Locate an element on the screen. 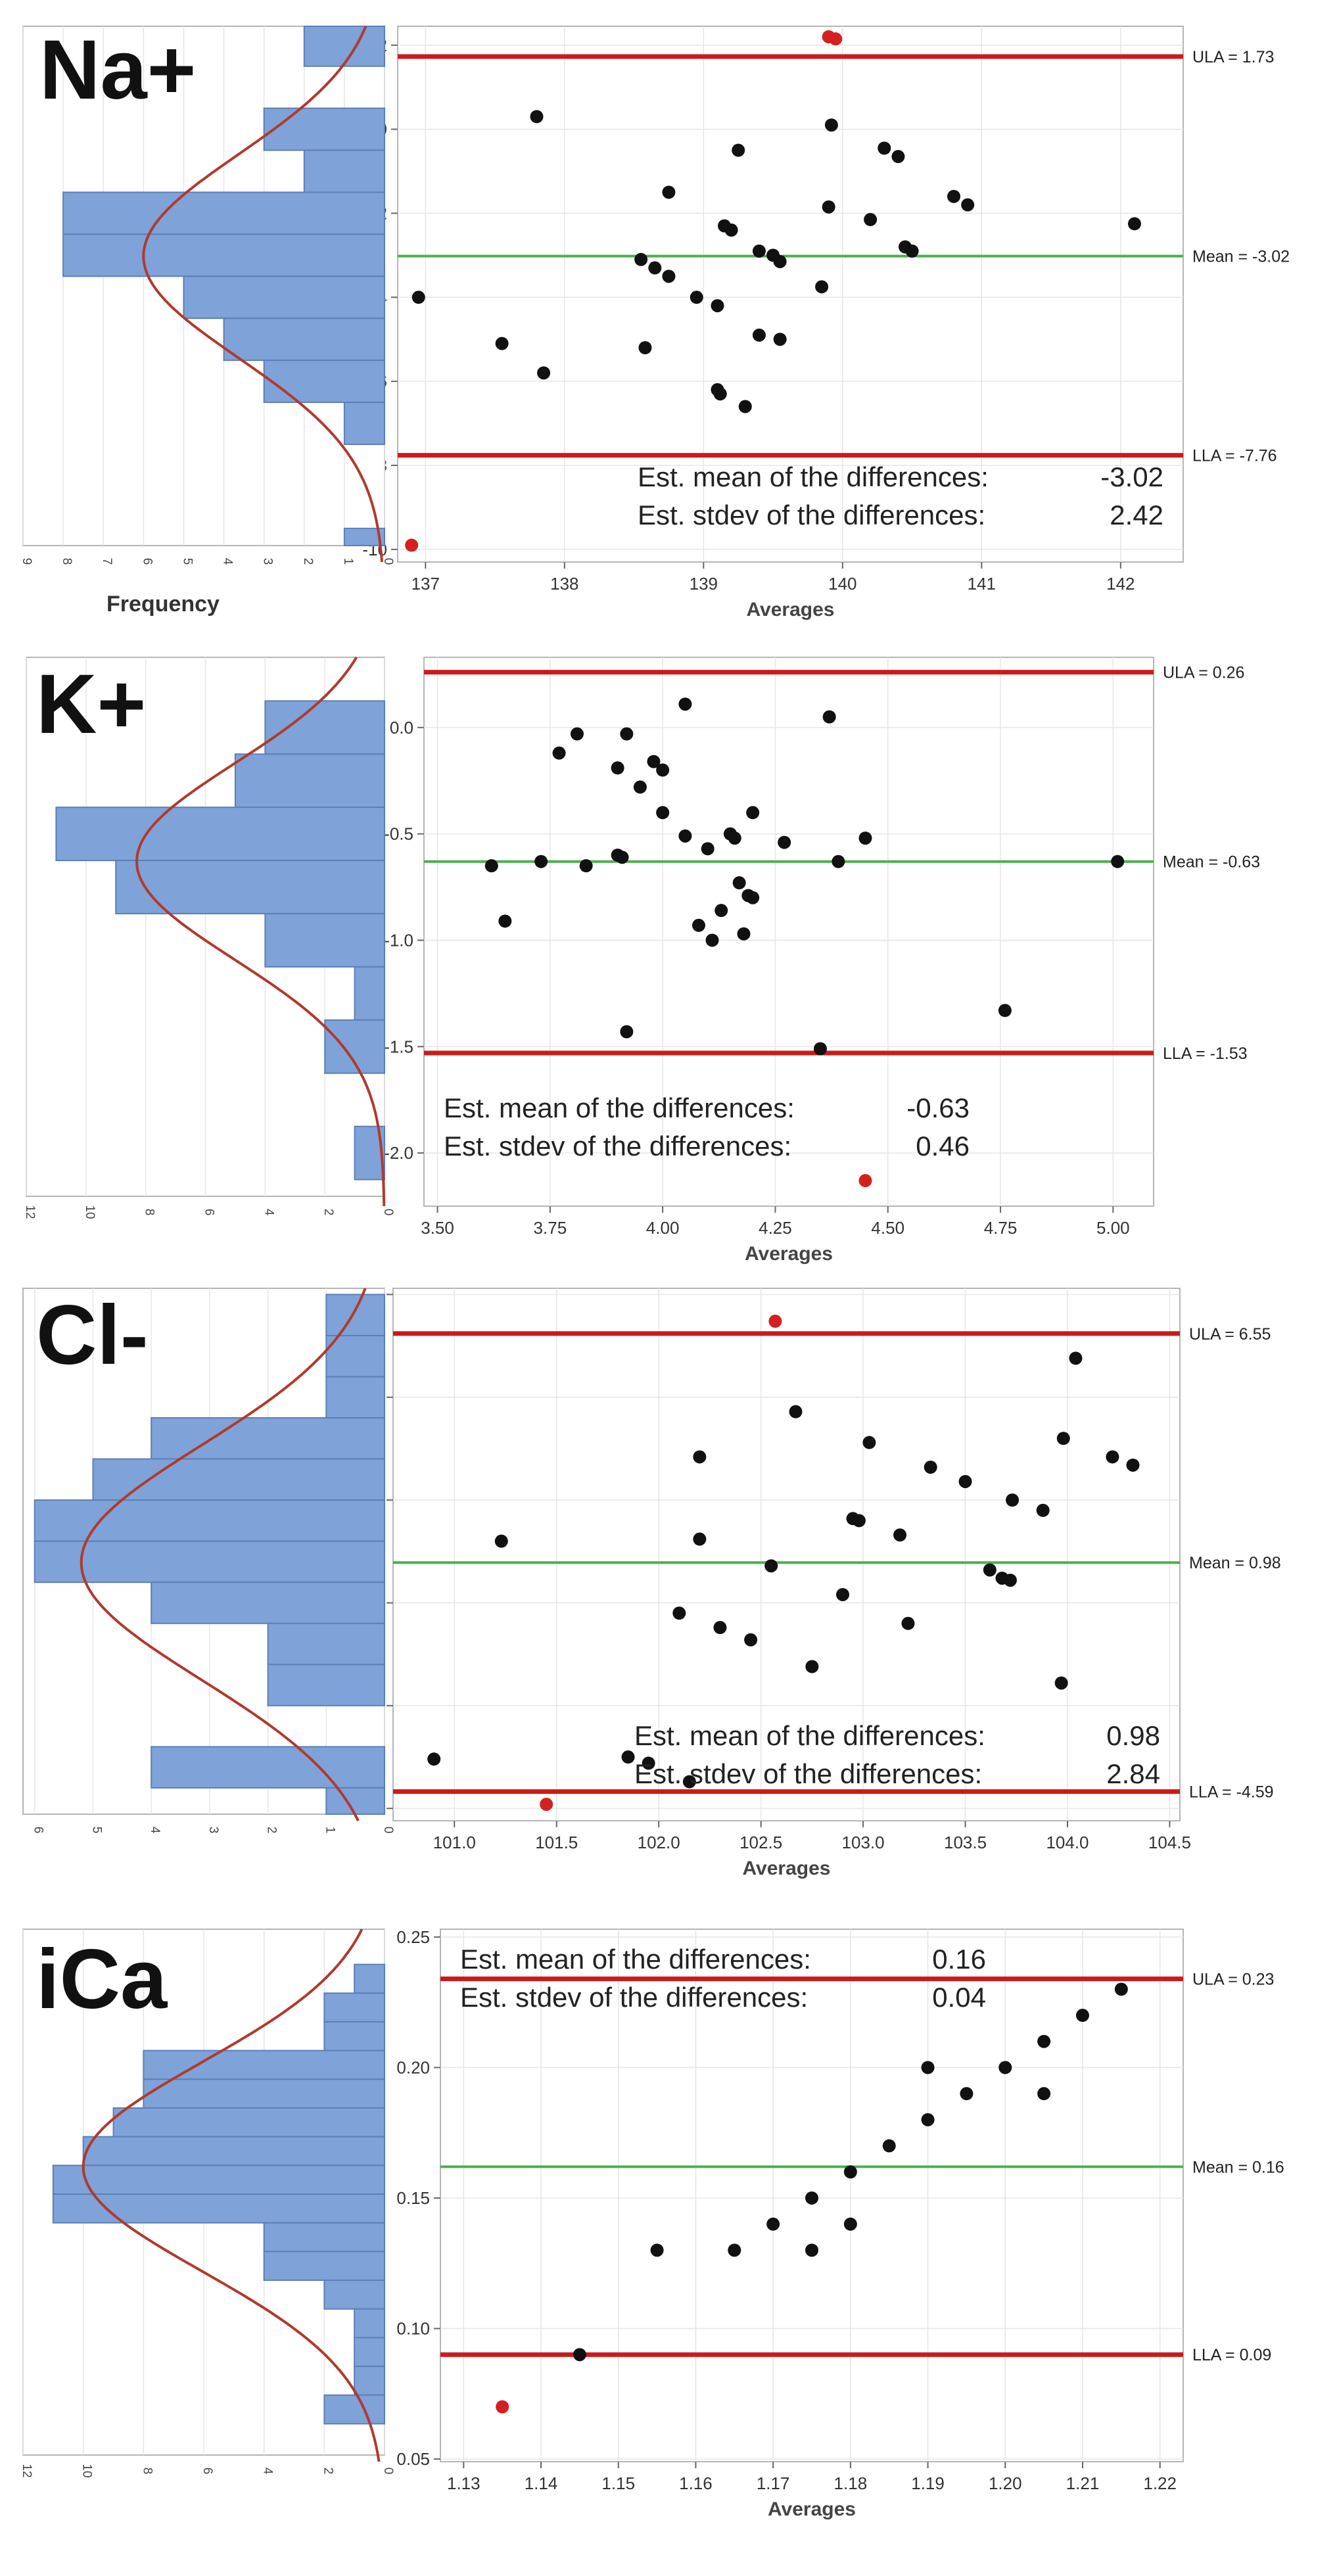 This screenshot has width=1337, height=2576. x-tick-label: 103.5 is located at coordinates (965, 1842).